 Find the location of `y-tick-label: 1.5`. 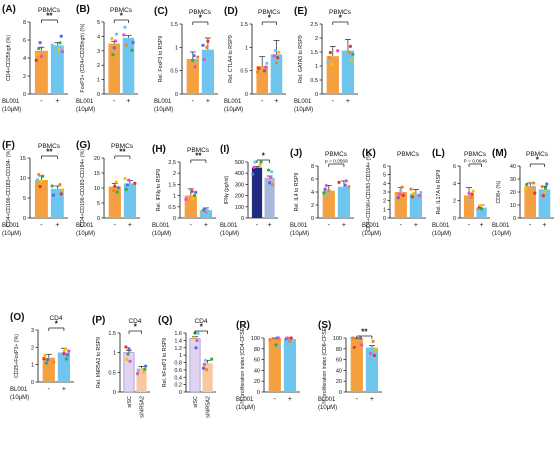

y-tick-label: 1.5 is located at coordinates (174, 25).